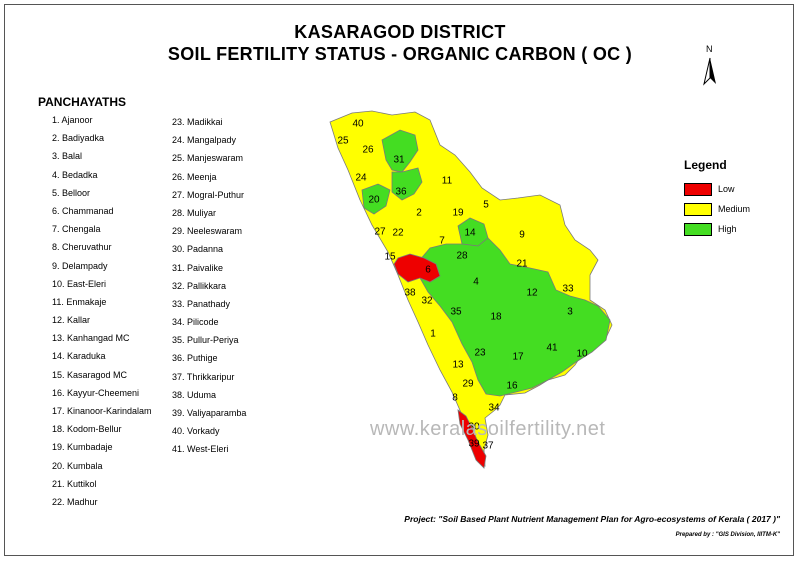  What do you see at coordinates (488, 446) in the screenshot?
I see `region-label-37: 37` at bounding box center [488, 446].